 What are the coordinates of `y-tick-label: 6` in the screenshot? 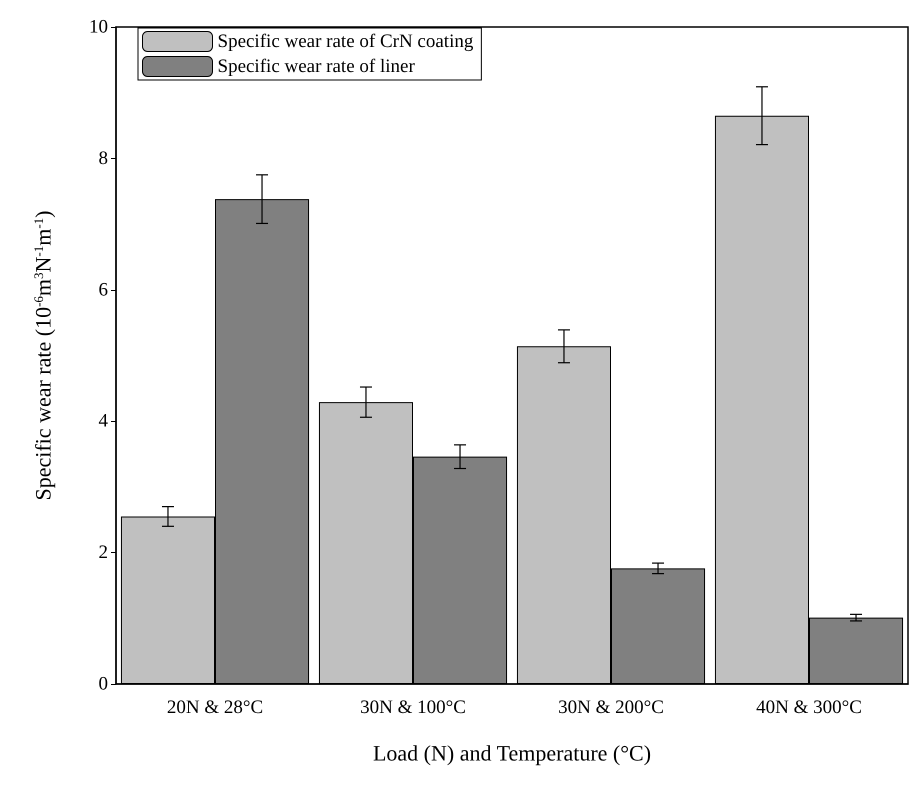 It's located at (103, 289).